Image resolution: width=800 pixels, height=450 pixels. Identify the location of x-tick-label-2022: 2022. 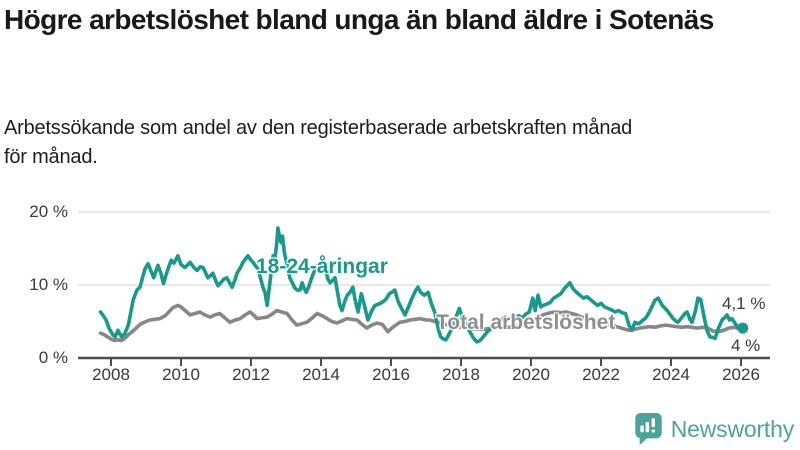
(601, 374).